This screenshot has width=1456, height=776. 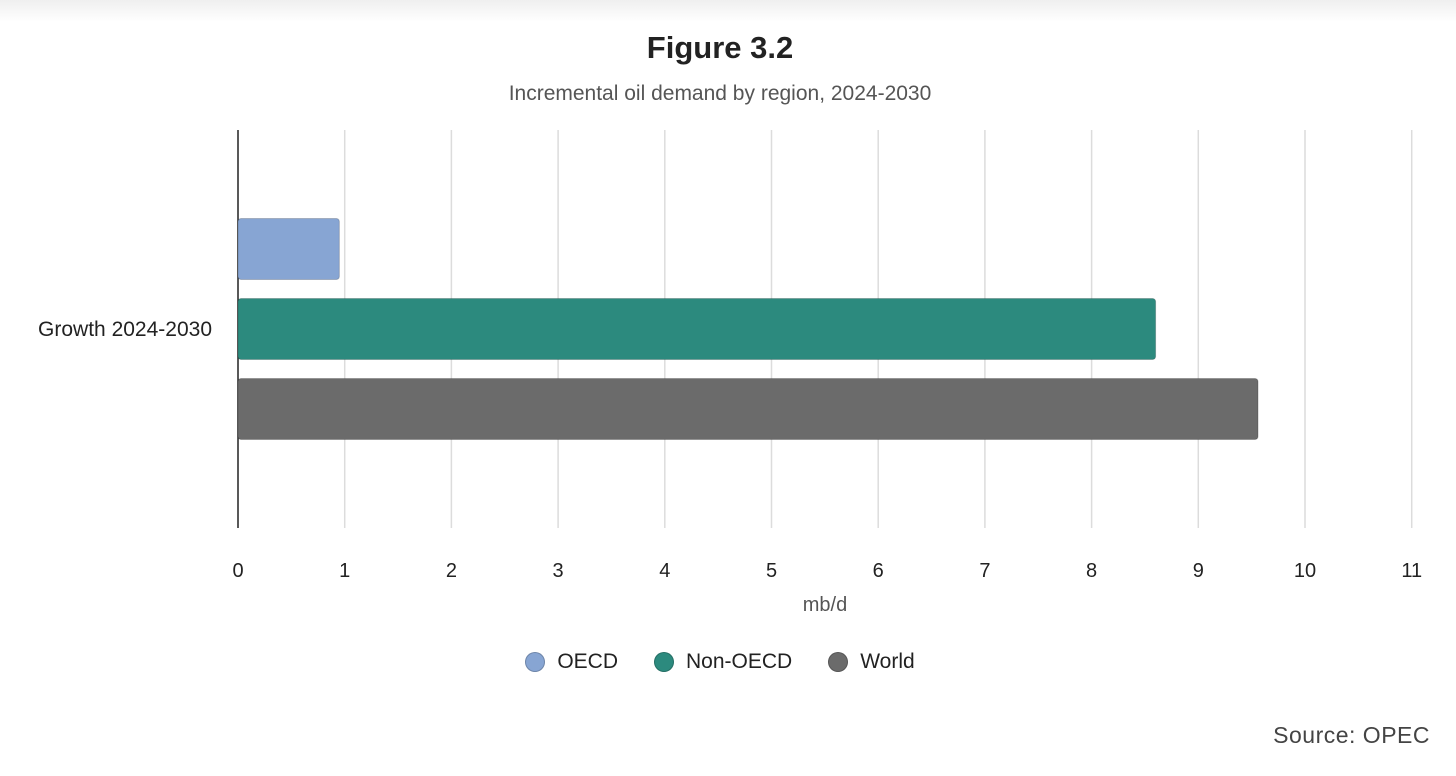 What do you see at coordinates (1411, 571) in the screenshot?
I see `x-tick-label: 11` at bounding box center [1411, 571].